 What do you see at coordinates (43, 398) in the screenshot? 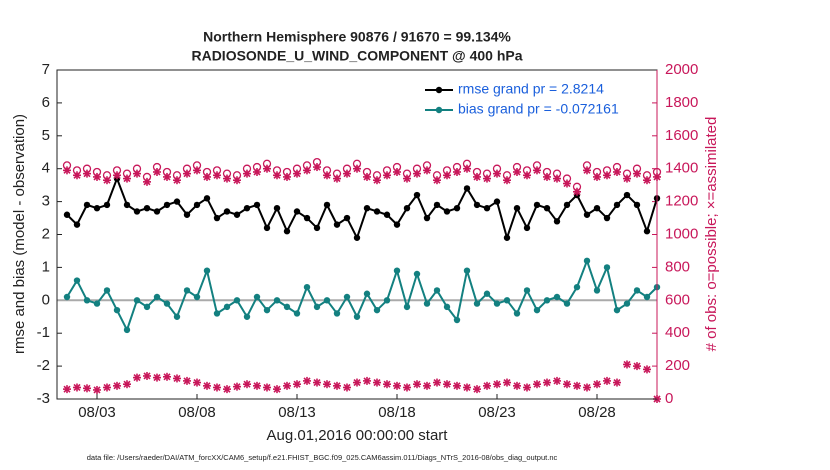
I see `y-tick-label: -3` at bounding box center [43, 398].